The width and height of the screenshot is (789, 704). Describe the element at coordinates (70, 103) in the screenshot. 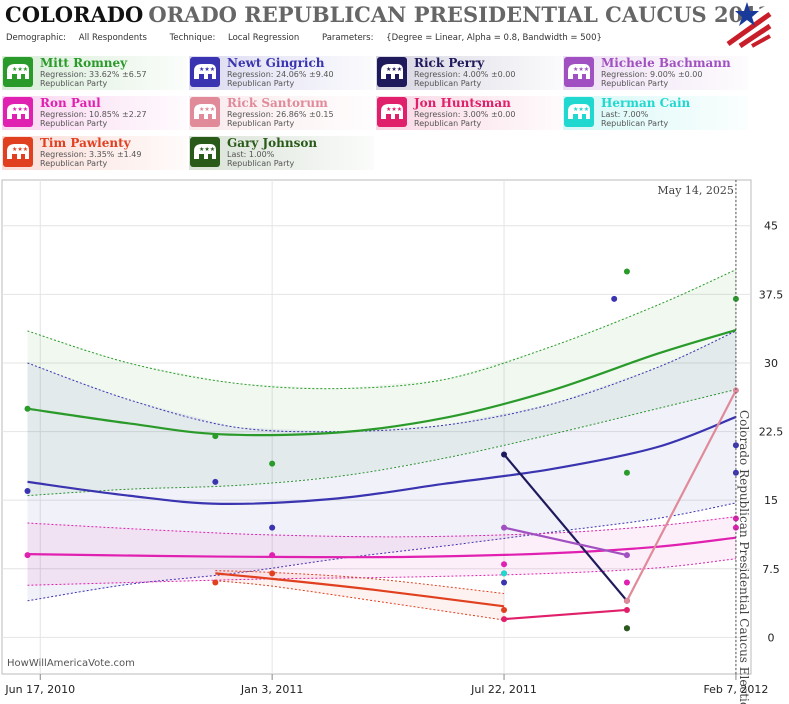

I see `candidate-name: Ron Paul` at that location.